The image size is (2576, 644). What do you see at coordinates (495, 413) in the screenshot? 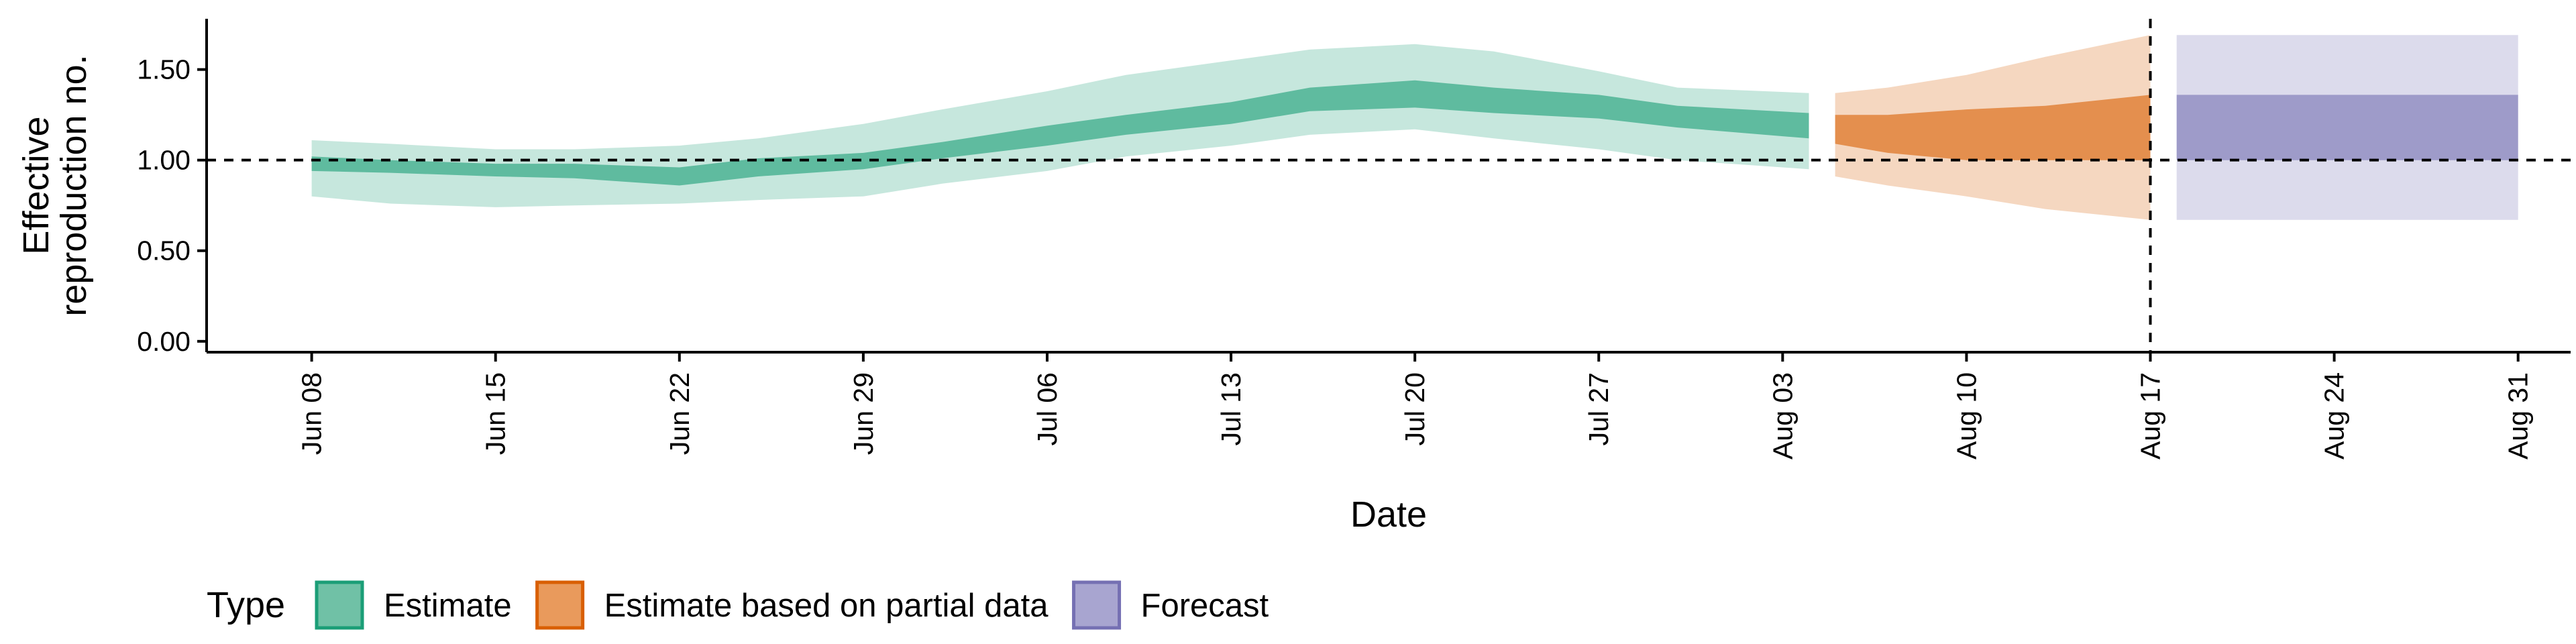
I see `x-tick-label: Jun 15` at bounding box center [495, 413].